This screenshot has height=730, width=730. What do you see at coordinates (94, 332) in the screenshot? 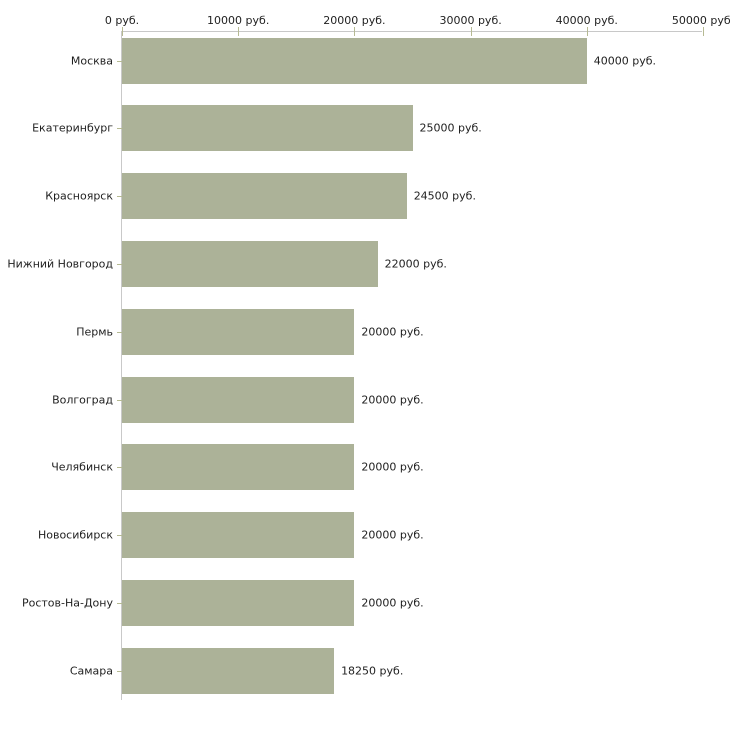
I see `category-label: Пермь` at bounding box center [94, 332].